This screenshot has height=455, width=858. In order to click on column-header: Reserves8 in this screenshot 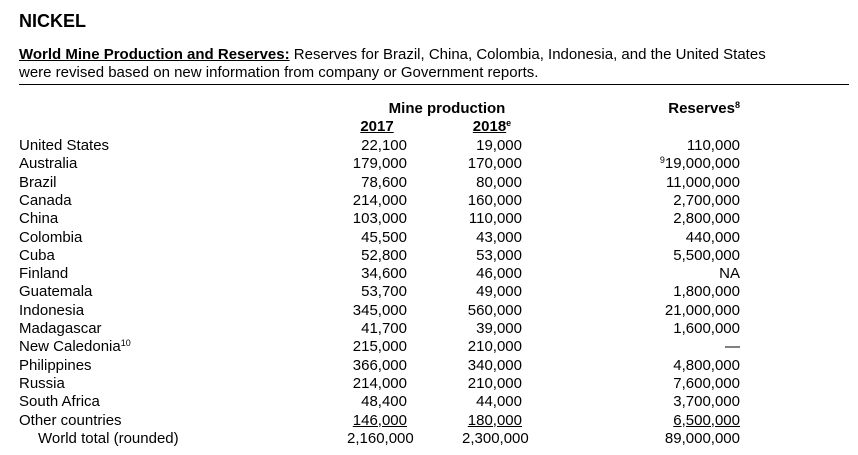, I will do `click(680, 109)`.